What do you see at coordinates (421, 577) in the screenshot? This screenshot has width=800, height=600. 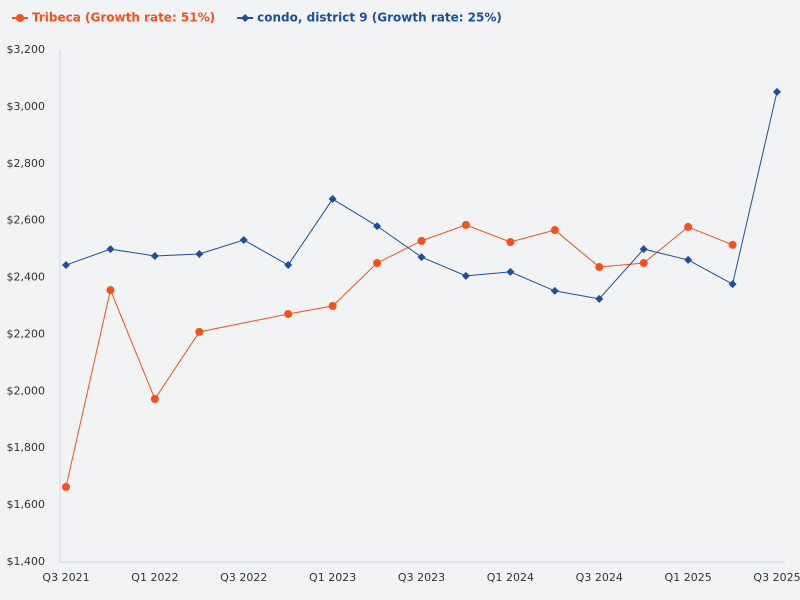 I see `x-tick-label: Q3 2023` at bounding box center [421, 577].